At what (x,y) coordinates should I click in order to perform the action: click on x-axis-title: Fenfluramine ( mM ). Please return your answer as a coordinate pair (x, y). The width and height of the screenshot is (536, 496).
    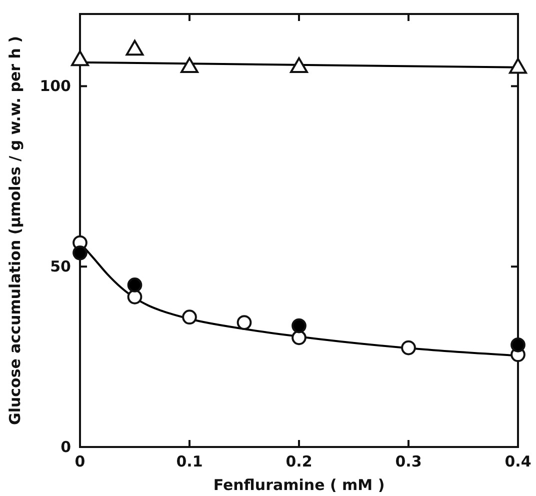
    Looking at the image, I should click on (299, 485).